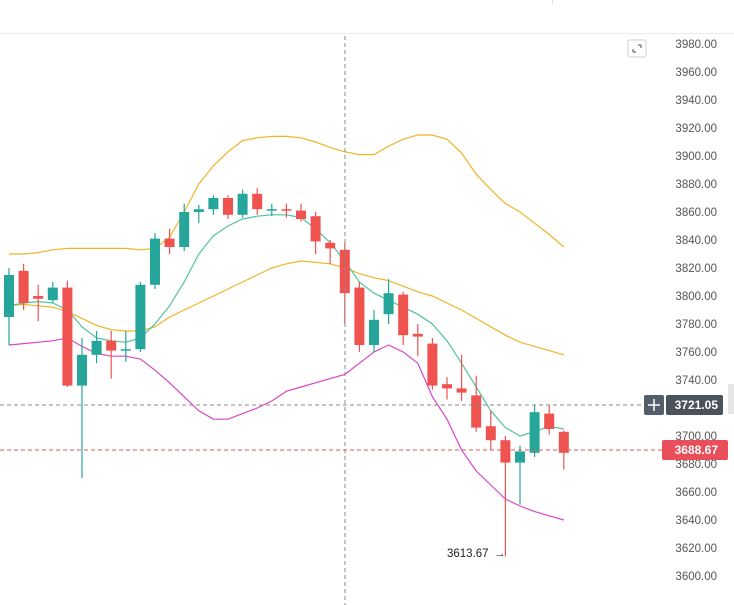 The height and width of the screenshot is (605, 734). I want to click on ma-slow-line, so click(286, 308).